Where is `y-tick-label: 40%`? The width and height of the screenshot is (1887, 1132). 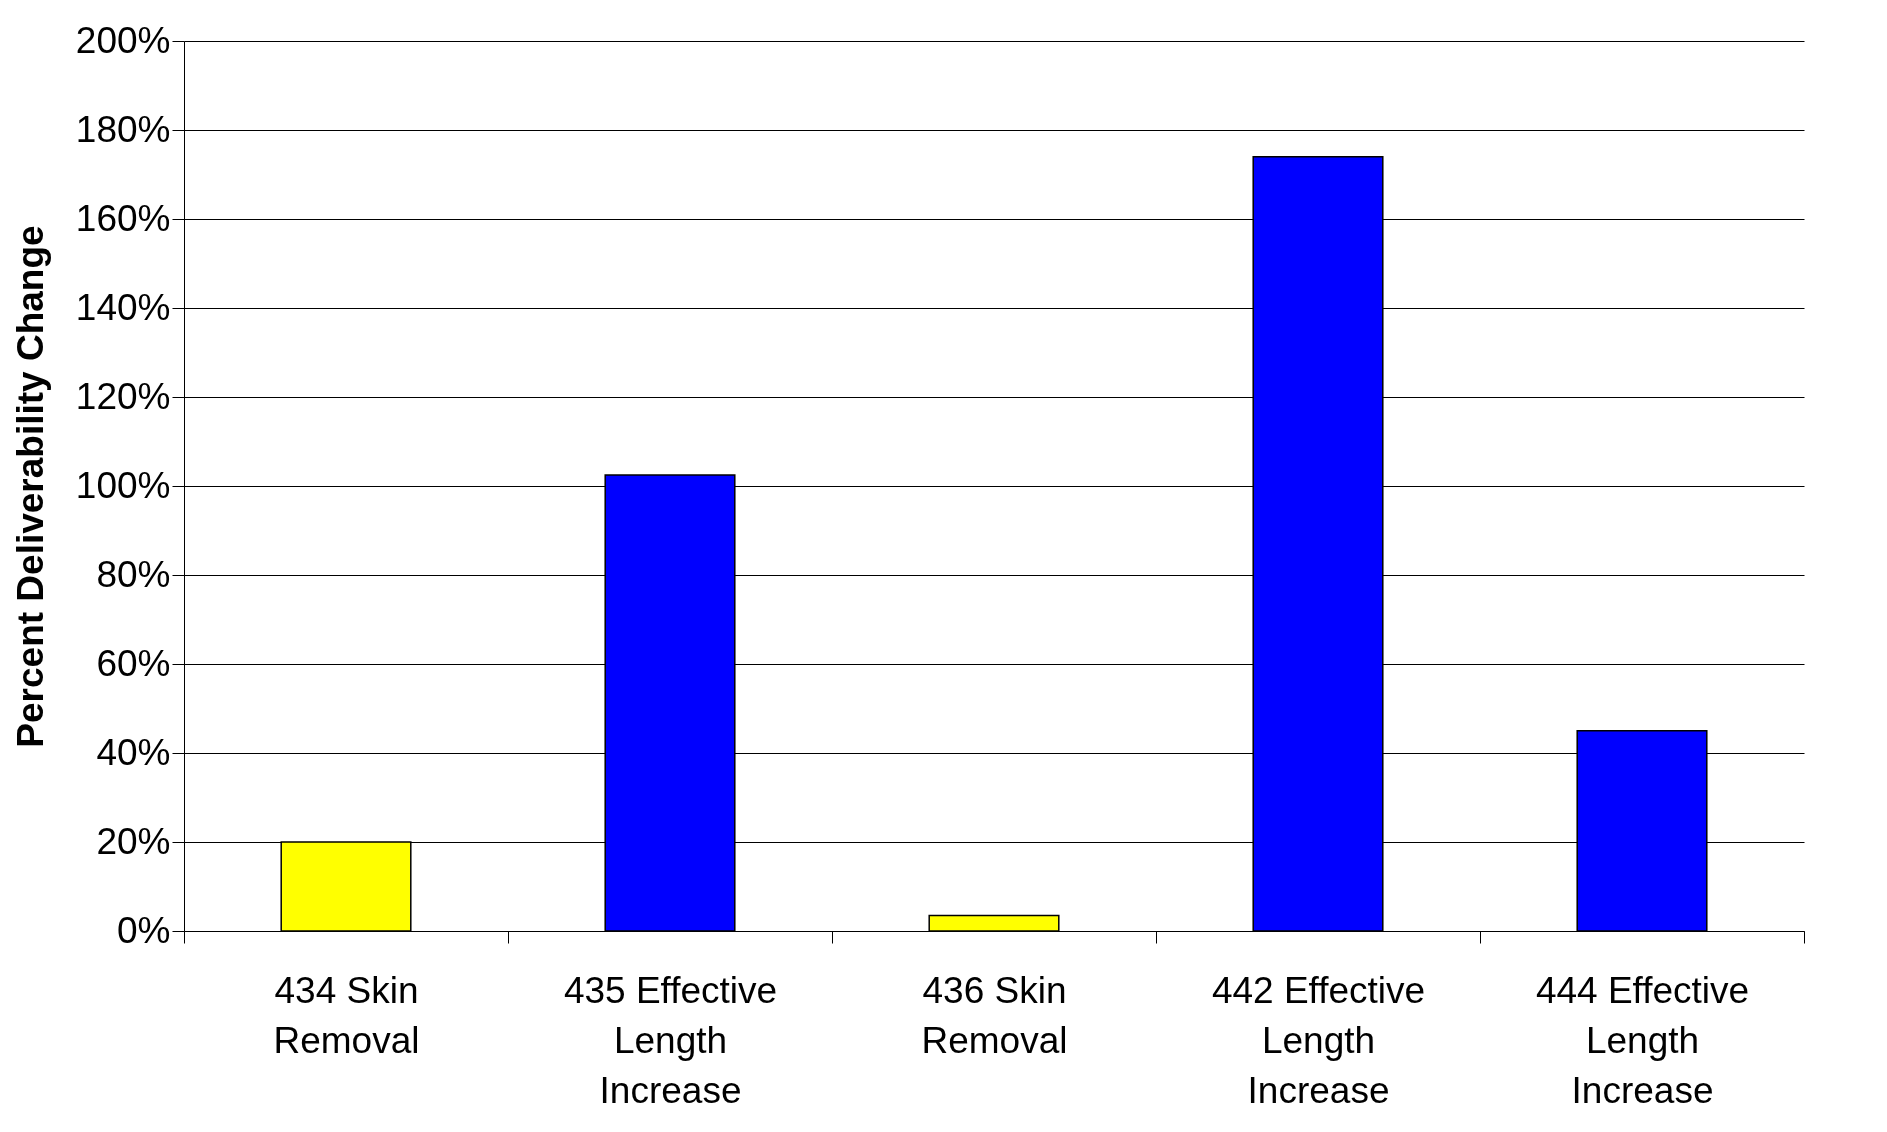 y-tick-label: 40% is located at coordinates (133, 752).